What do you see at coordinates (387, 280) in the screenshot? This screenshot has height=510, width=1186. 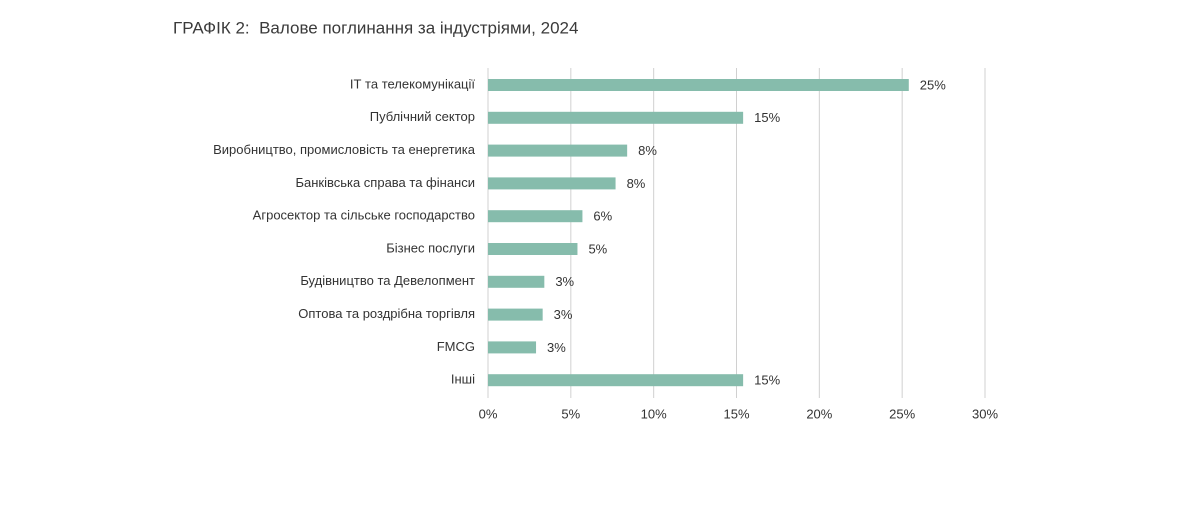 I see `y-tick-label: Будівництво та Девелопмент` at bounding box center [387, 280].